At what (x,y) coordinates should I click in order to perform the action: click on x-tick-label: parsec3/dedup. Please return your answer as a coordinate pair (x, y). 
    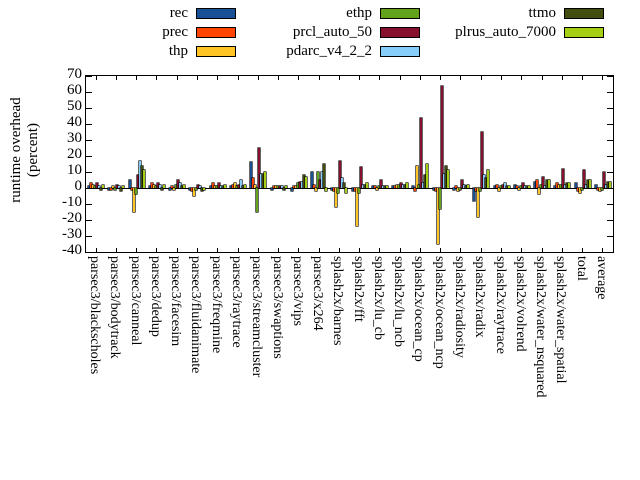
    Looking at the image, I should click on (155, 296).